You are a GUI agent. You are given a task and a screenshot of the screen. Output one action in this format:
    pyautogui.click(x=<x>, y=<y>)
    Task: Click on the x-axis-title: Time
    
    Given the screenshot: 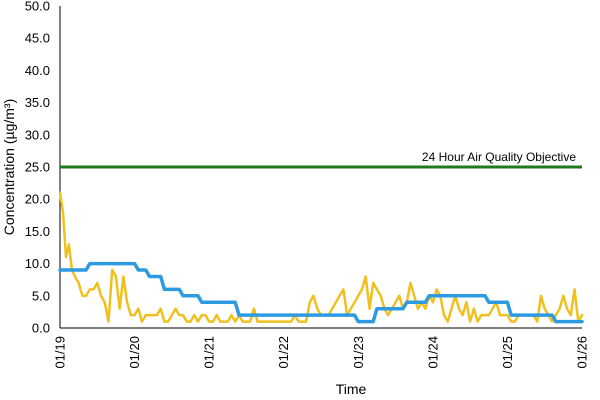 What is the action you would take?
    pyautogui.click(x=351, y=389)
    